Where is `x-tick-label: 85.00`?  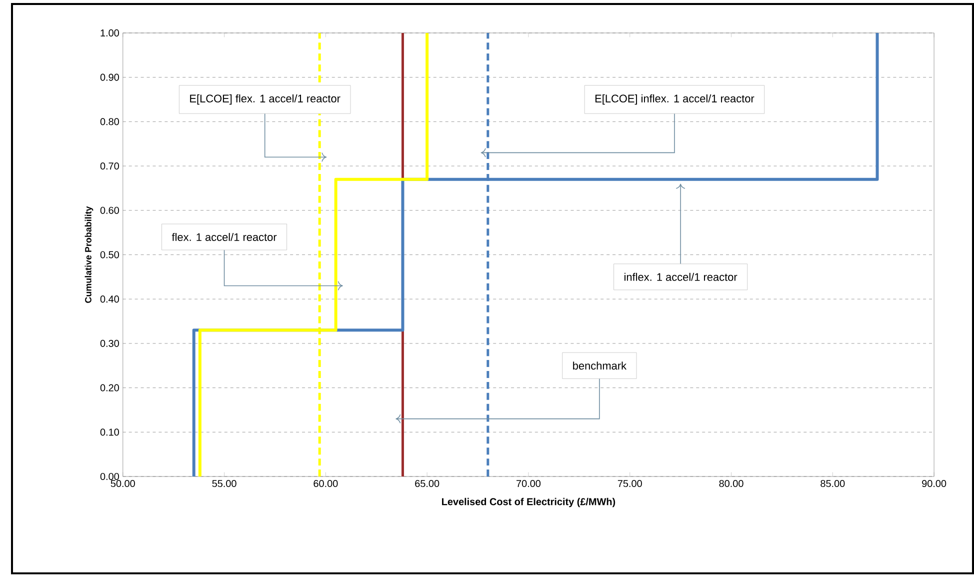 x-tick-label: 85.00 is located at coordinates (832, 483).